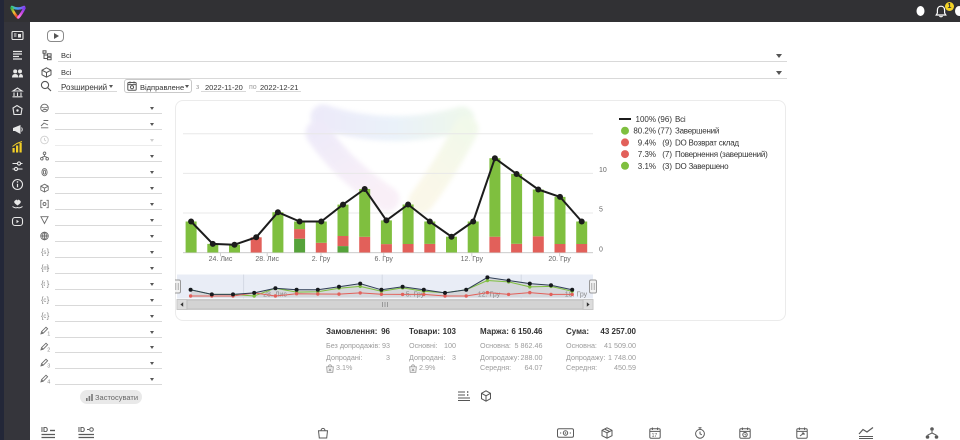 The image size is (960, 440). I want to click on svg-text: 100%, so click(646, 119).